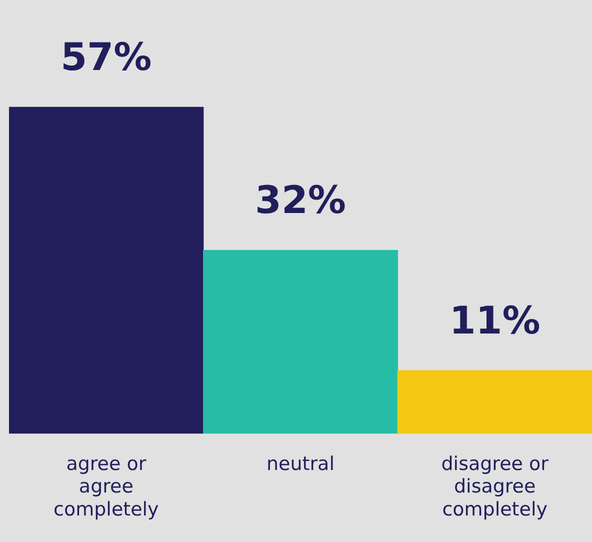  Describe the element at coordinates (106, 486) in the screenshot. I see `x-tick-label: agree or agree completely` at that location.